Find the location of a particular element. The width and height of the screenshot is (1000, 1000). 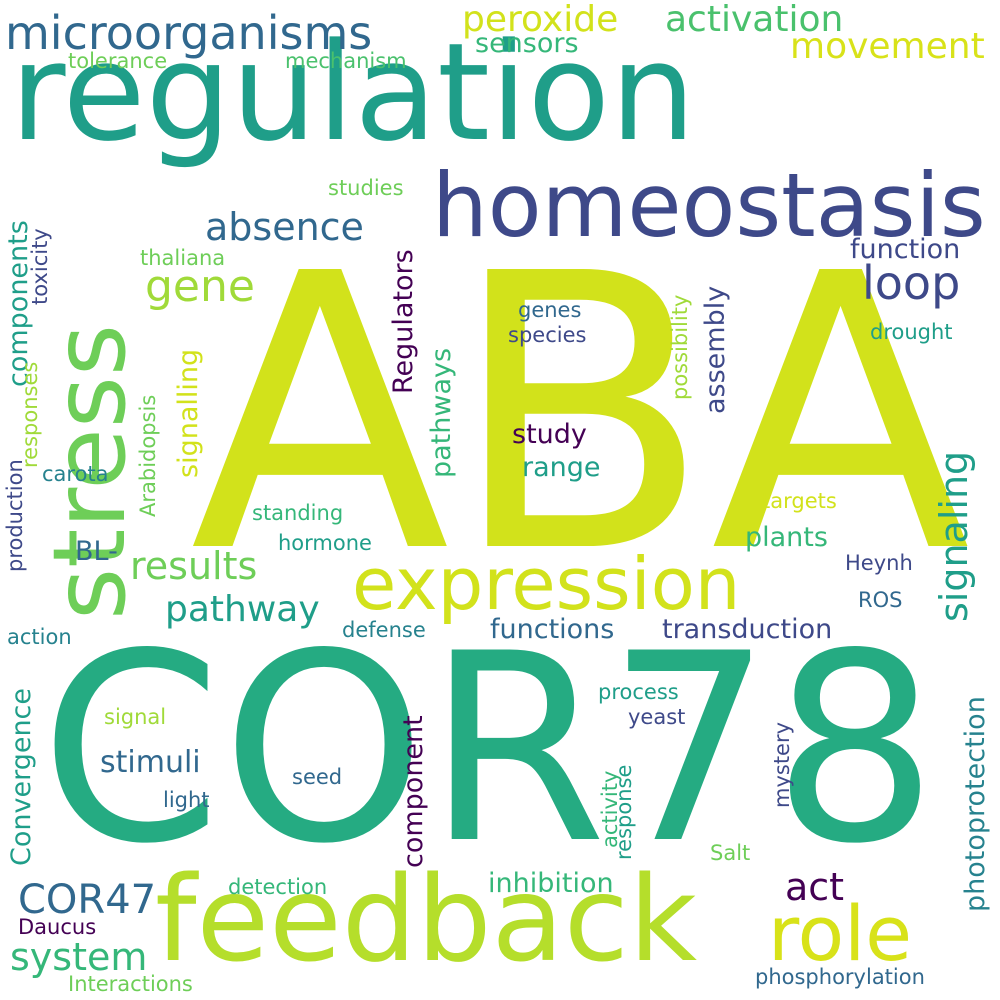

word-hormone: hormone is located at coordinates (325, 543).